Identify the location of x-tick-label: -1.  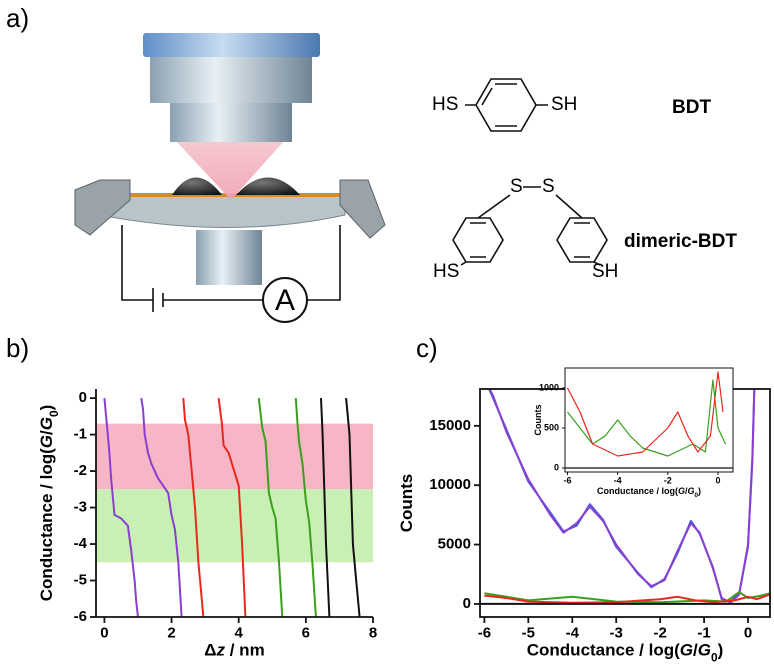
(703, 632).